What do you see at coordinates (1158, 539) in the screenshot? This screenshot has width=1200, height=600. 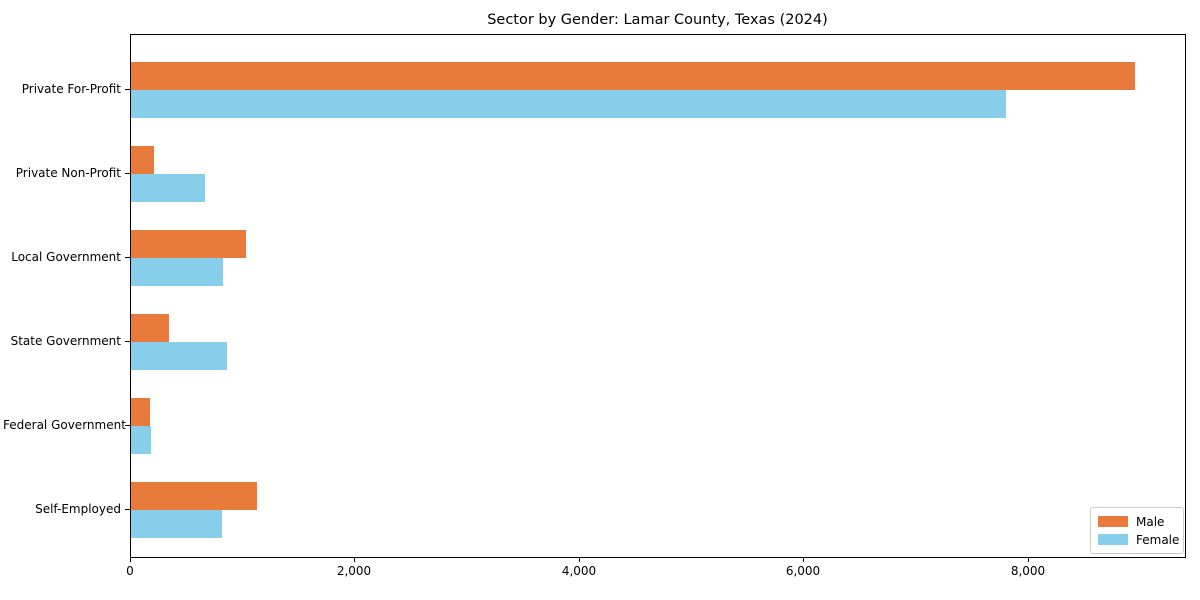 I see `legend-label-female: Female` at bounding box center [1158, 539].